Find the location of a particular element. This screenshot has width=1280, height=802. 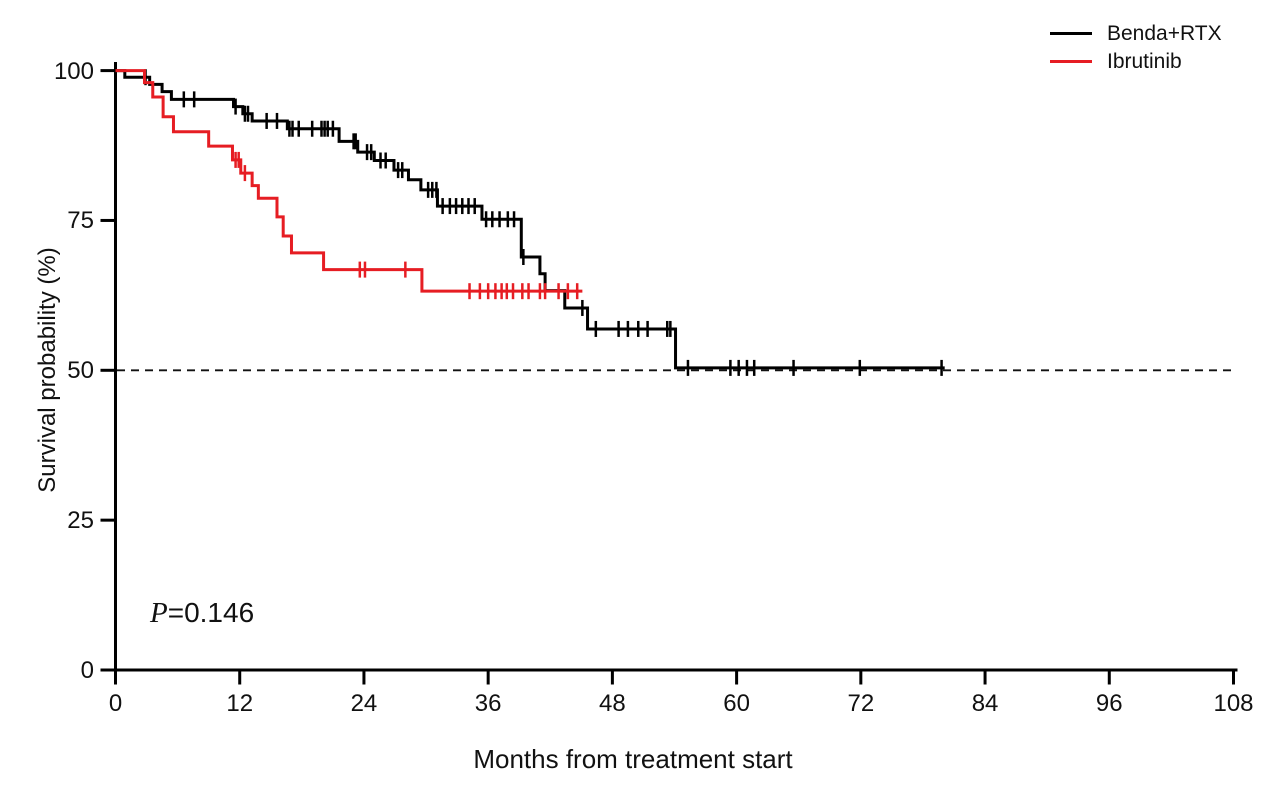

y-tick-label: 50 is located at coordinates (80, 371).